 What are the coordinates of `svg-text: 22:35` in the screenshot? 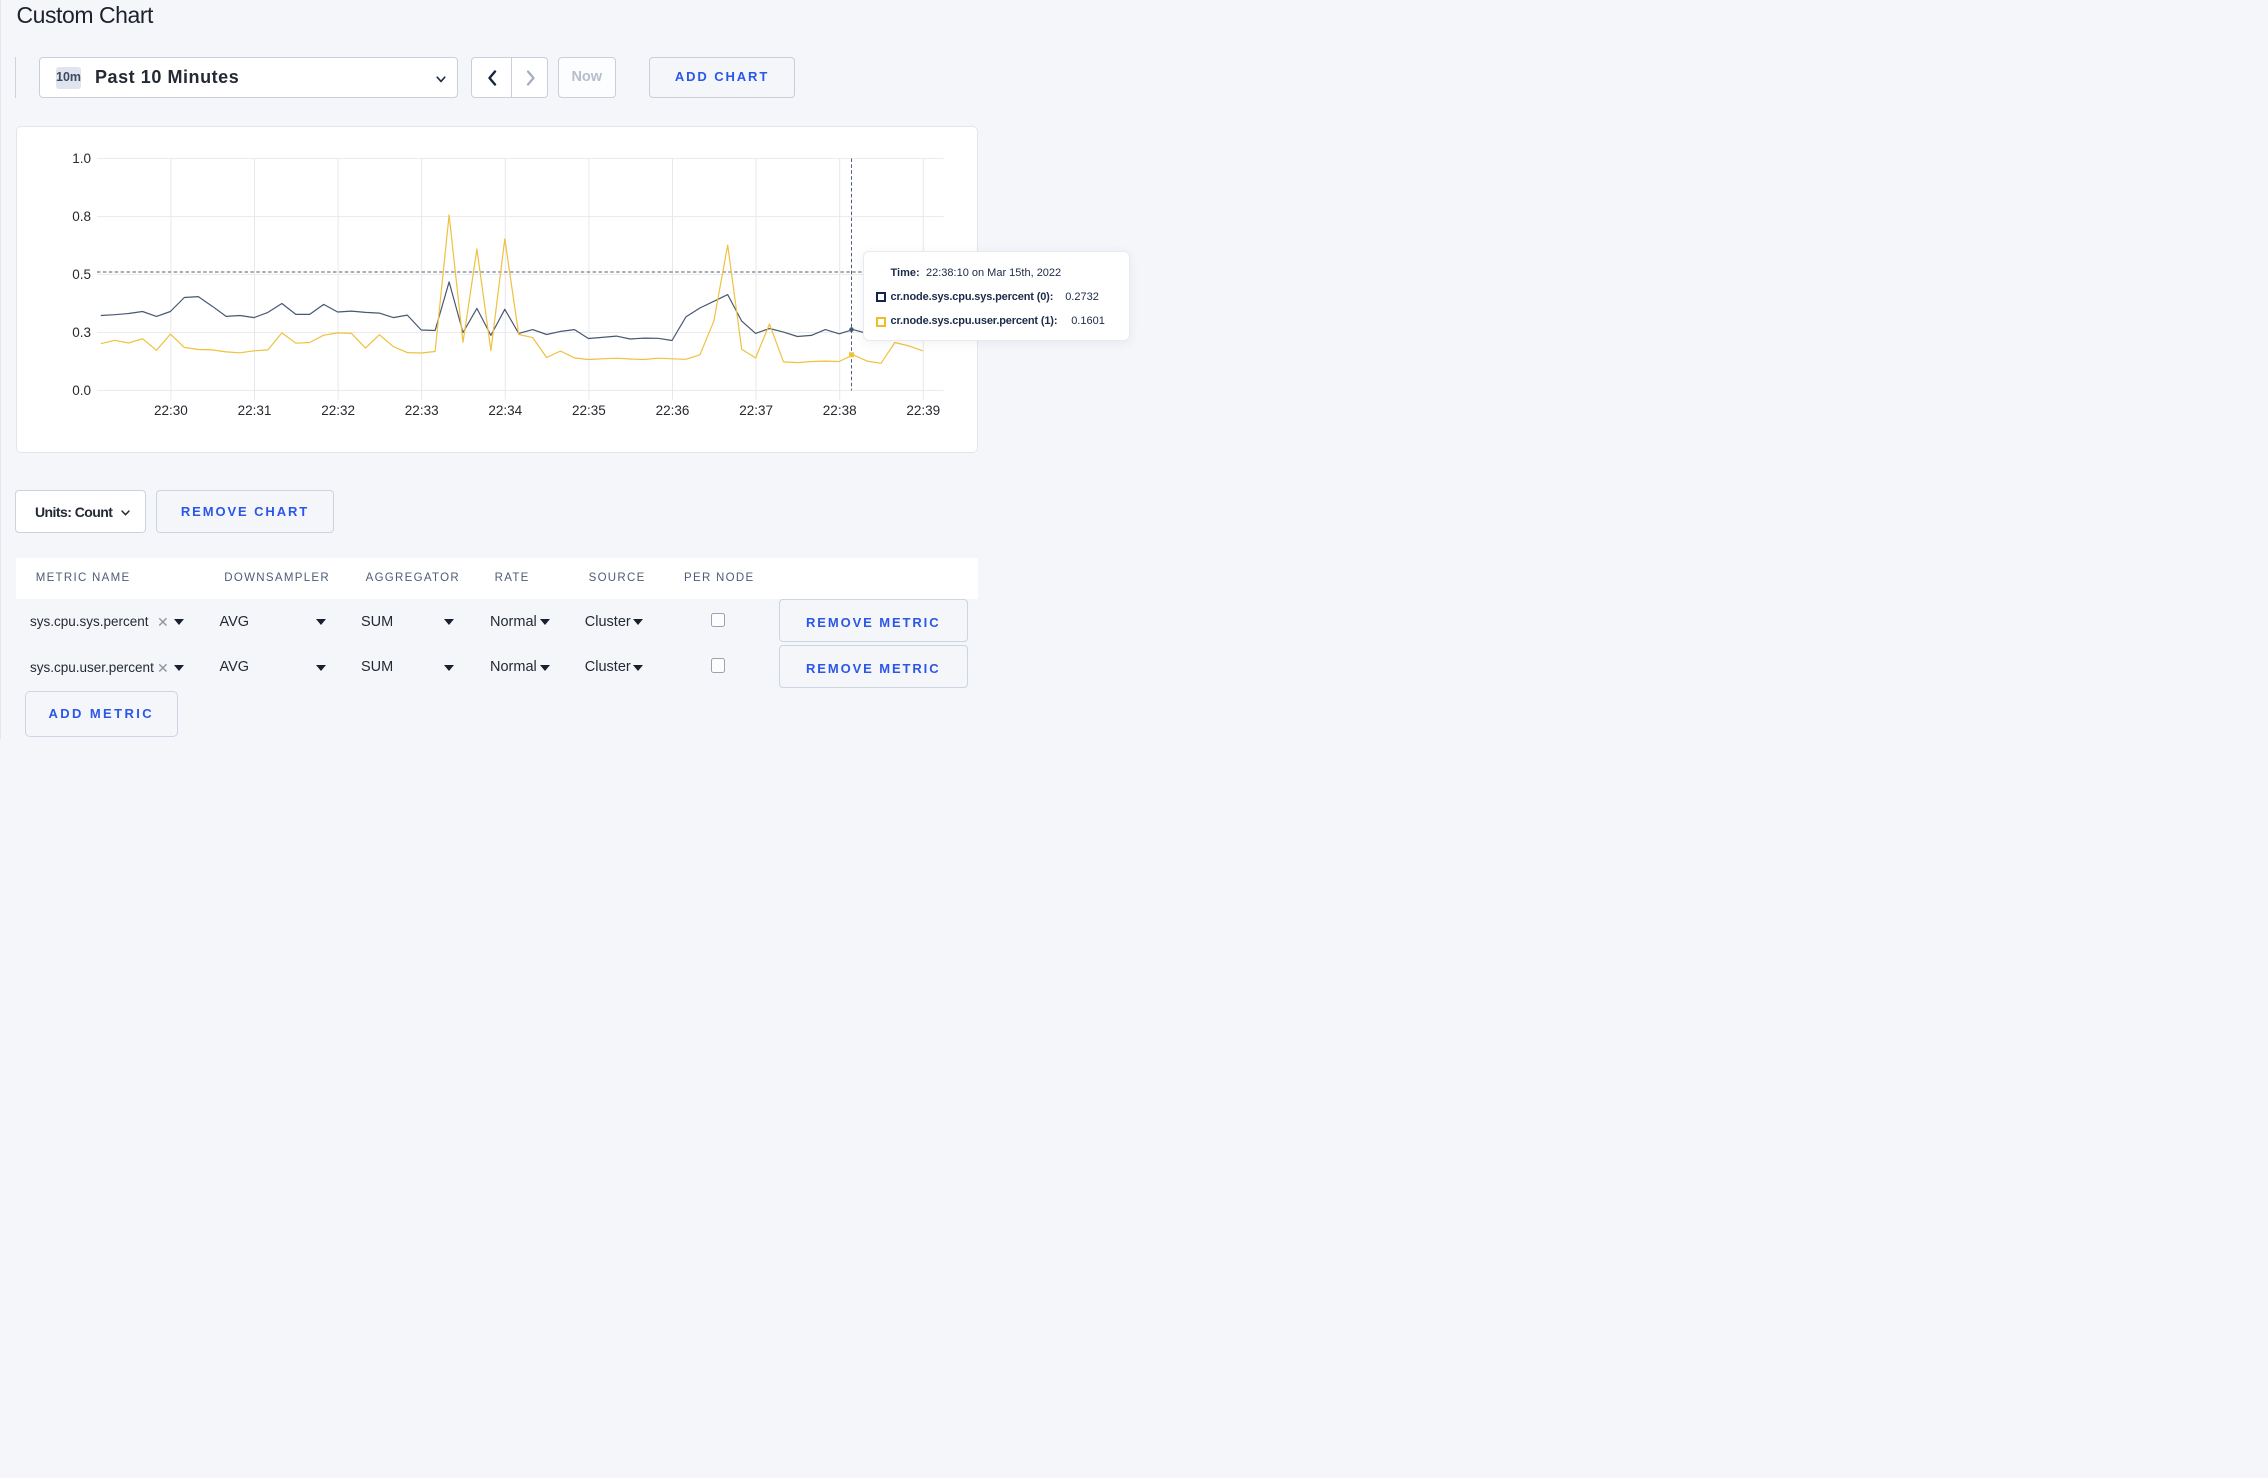 It's located at (589, 410).